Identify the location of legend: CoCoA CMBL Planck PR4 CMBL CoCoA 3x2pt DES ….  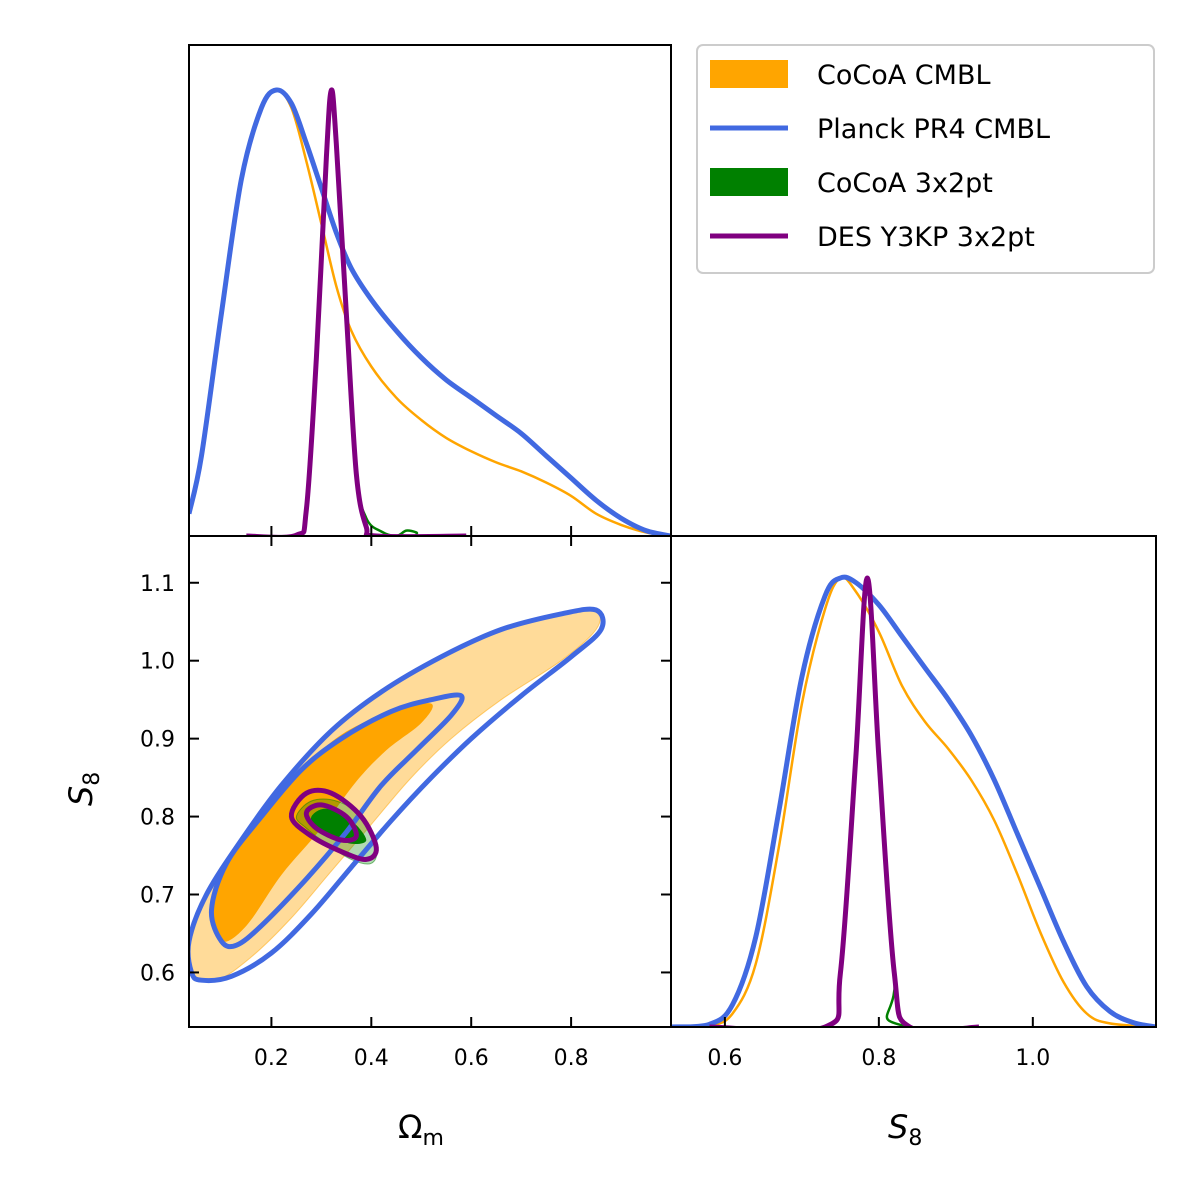
(925, 159).